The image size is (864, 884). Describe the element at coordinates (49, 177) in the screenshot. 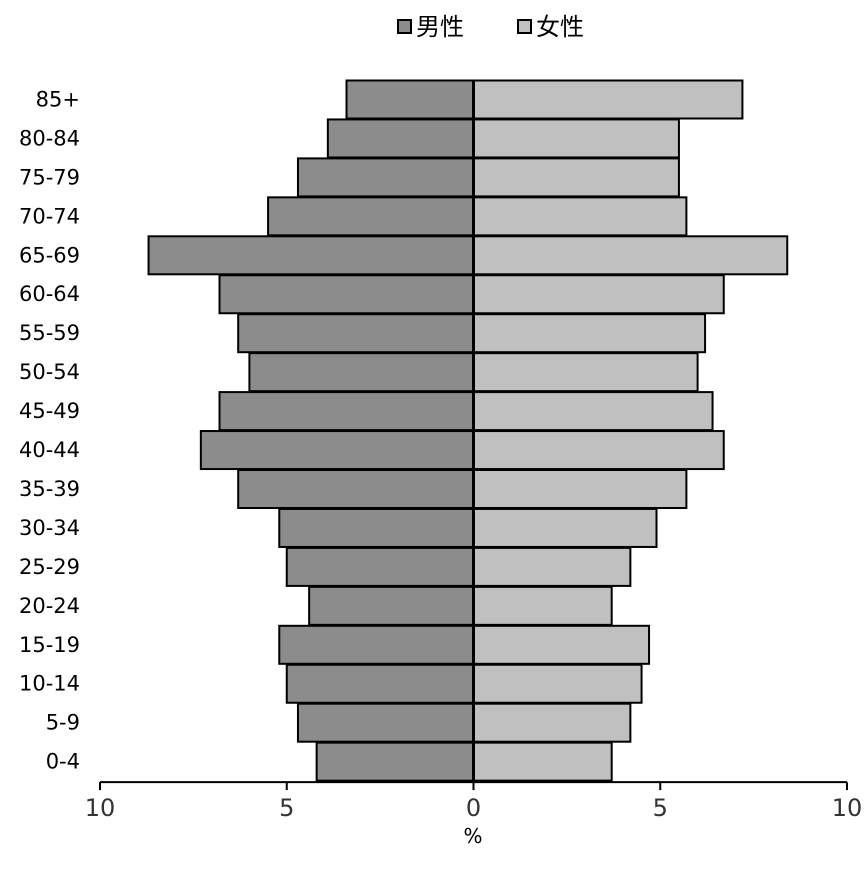

I see `y-tick-label: 75-79` at that location.